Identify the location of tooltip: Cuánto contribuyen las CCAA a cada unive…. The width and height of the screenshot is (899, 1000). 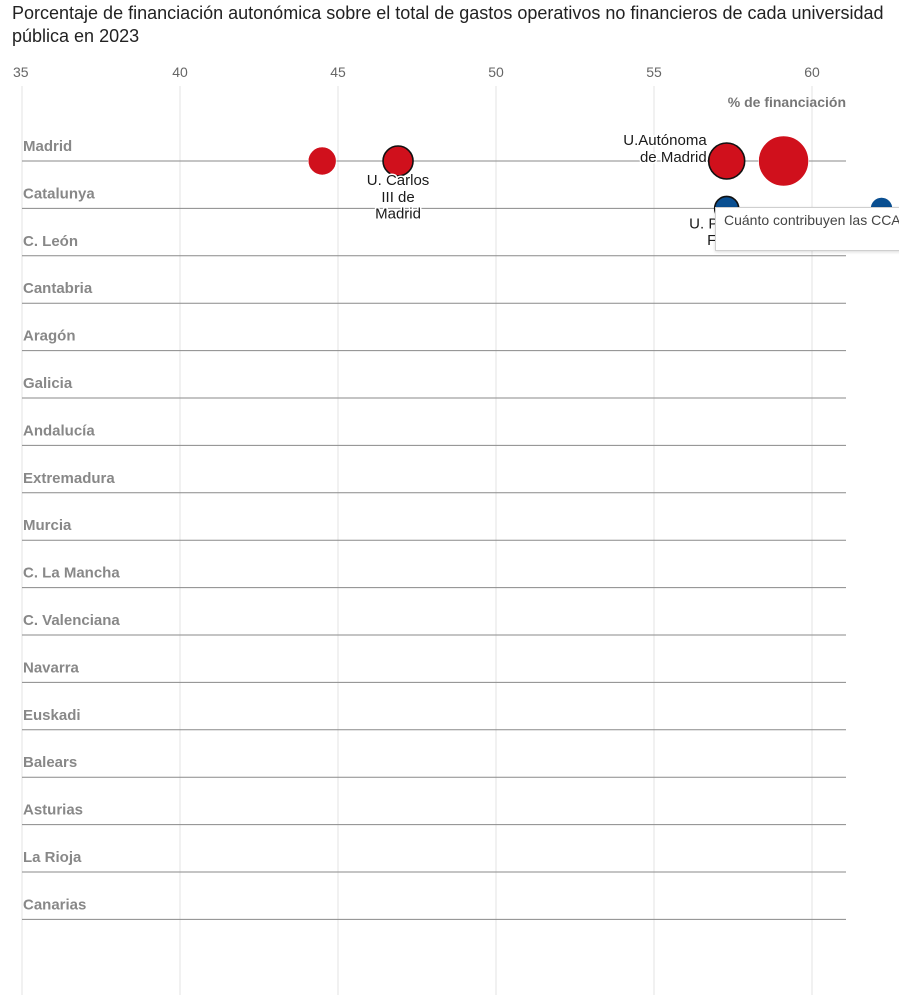
(807, 229).